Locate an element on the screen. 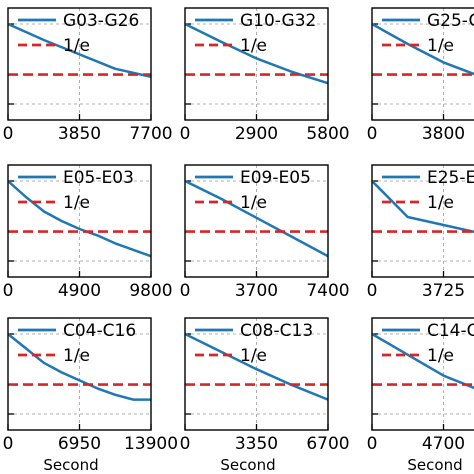 This screenshot has height=474, width=474. legend: E09-E05 1/e is located at coordinates (253, 190).